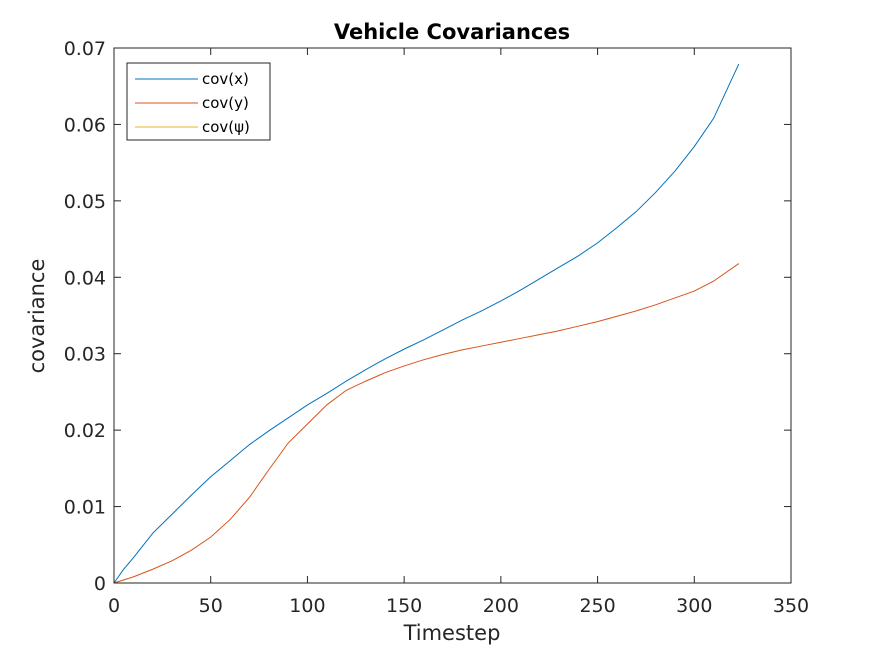 This screenshot has width=874, height=656. Describe the element at coordinates (100, 584) in the screenshot. I see `y-tick-label: 0` at that location.